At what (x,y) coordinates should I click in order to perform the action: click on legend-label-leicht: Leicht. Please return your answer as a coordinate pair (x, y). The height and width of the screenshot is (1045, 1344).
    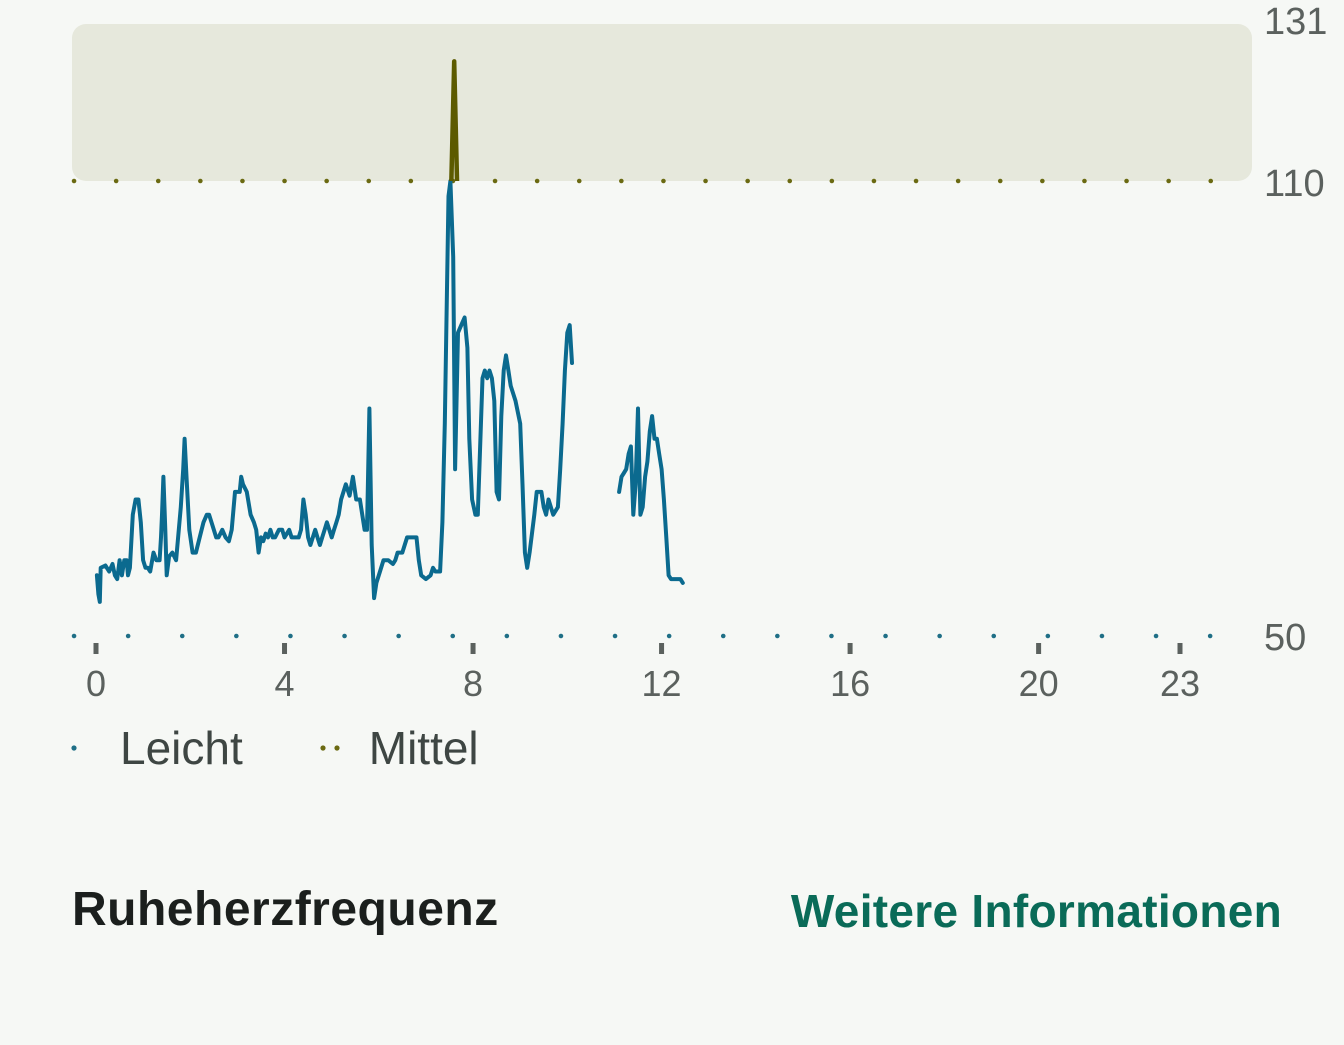
    Looking at the image, I should click on (181, 748).